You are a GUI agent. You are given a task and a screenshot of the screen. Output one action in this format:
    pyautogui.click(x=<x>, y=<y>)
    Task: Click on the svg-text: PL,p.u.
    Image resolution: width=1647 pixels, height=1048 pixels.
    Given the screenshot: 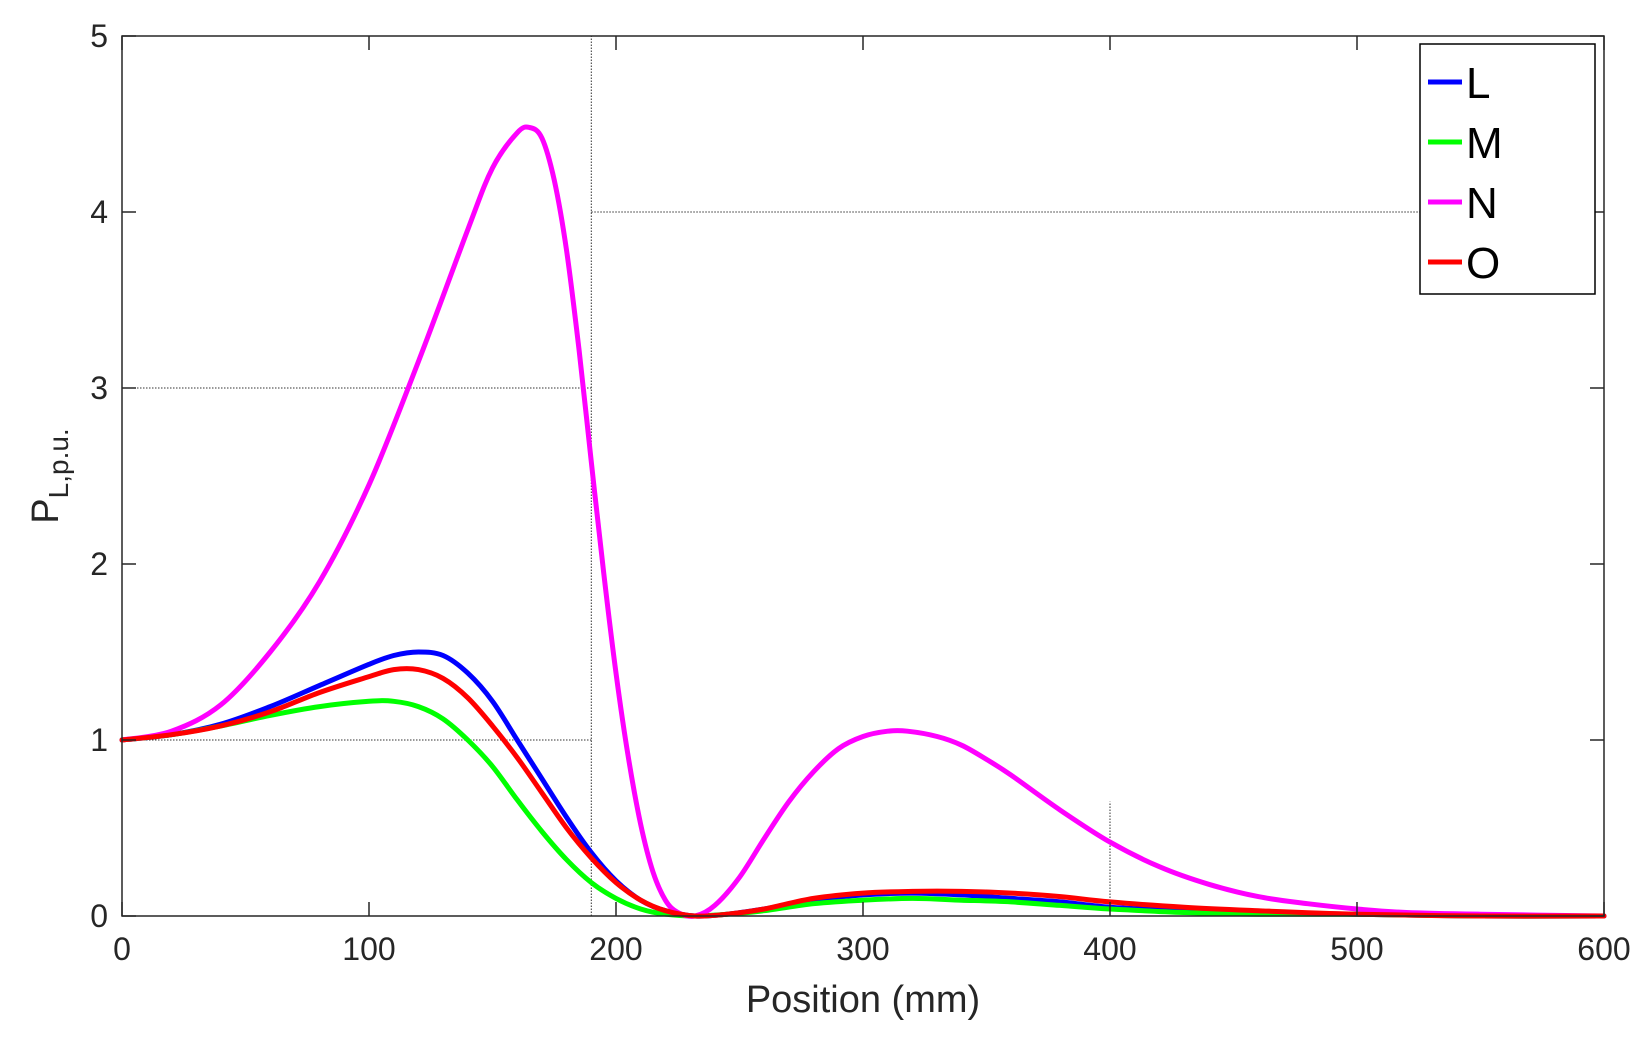 What is the action you would take?
    pyautogui.click(x=49, y=475)
    